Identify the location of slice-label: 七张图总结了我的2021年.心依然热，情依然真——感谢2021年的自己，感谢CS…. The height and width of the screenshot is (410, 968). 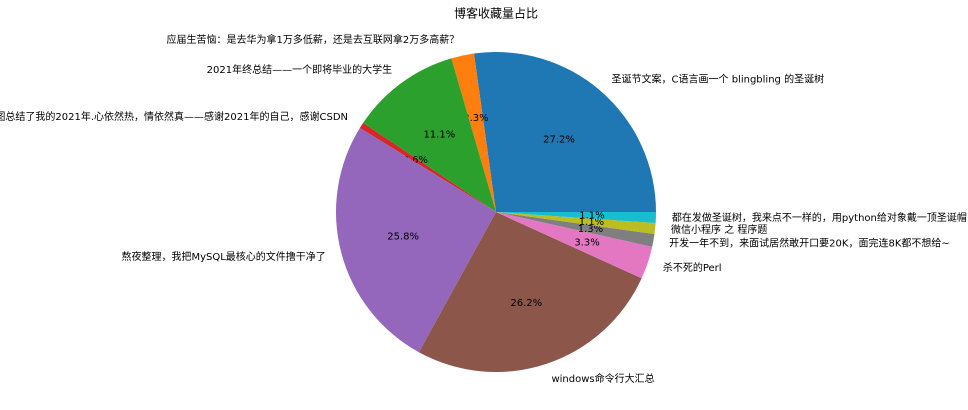
(174, 116).